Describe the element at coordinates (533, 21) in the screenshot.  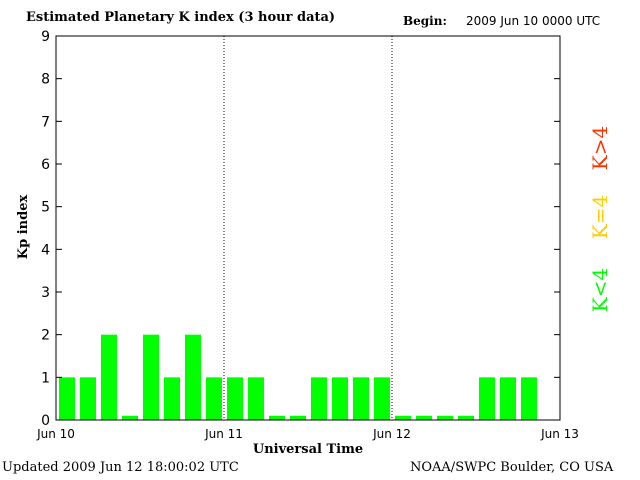
I see `begin-value: 2009 Jun 10 0000 UTC` at that location.